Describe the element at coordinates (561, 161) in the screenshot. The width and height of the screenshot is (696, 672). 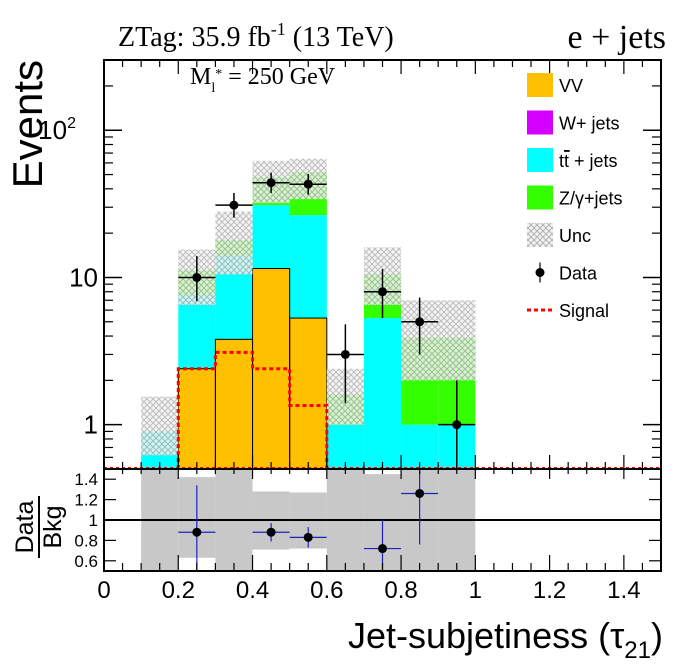
I see `legend-label-t: t` at that location.